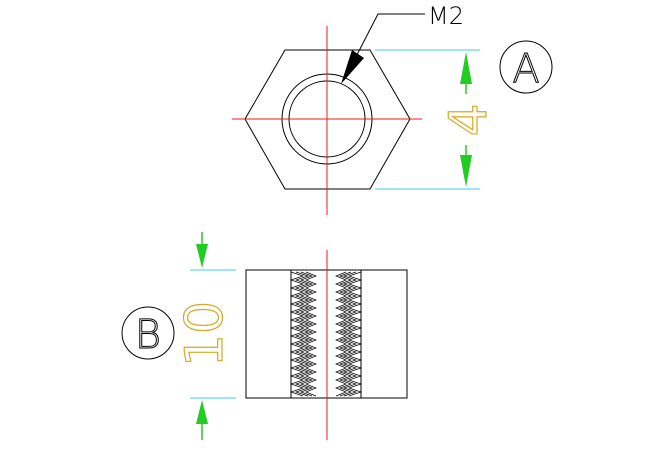 The width and height of the screenshot is (670, 457). Describe the element at coordinates (326, 334) in the screenshot. I see `internal-thread-hatching` at that location.